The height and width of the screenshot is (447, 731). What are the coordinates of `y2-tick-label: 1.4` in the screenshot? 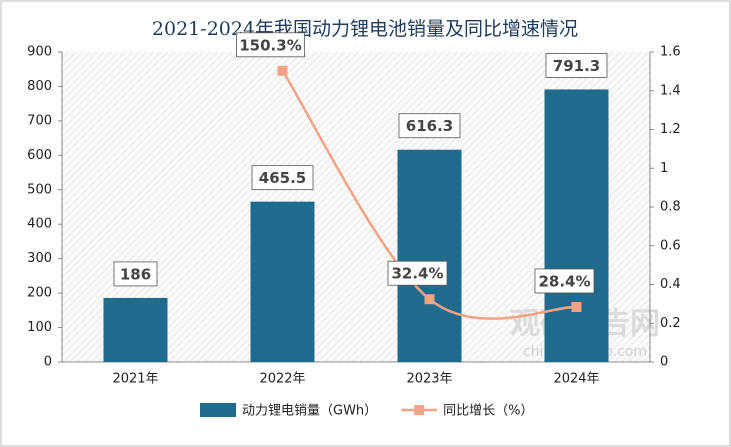 It's located at (670, 90).